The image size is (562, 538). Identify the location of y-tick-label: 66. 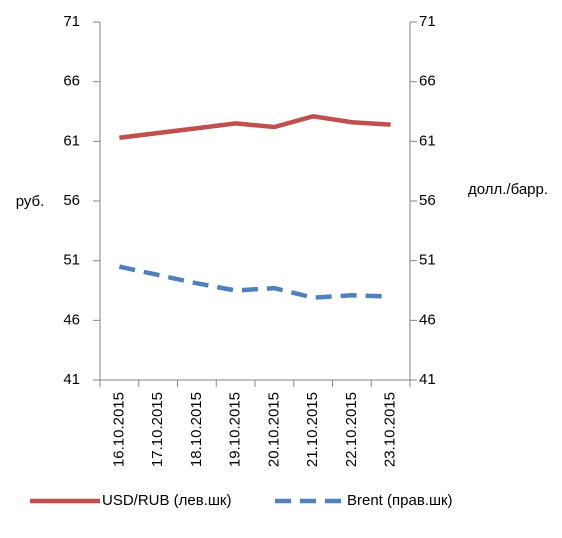
(71, 81).